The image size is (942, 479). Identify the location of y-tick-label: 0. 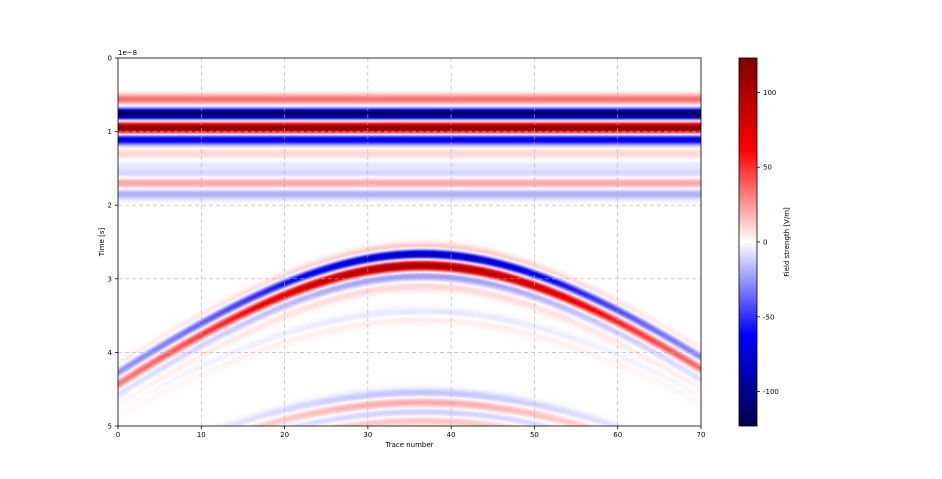
(110, 59).